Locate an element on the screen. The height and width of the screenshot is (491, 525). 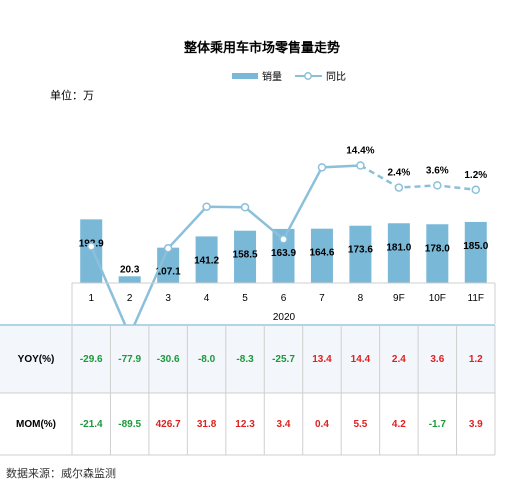
bar-series is located at coordinates (283, 251).